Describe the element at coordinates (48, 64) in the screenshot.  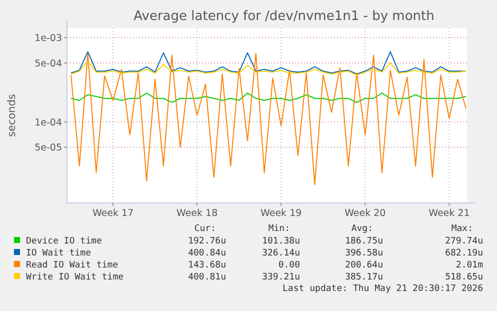
I see `y-tick-label: 5e-04` at that location.